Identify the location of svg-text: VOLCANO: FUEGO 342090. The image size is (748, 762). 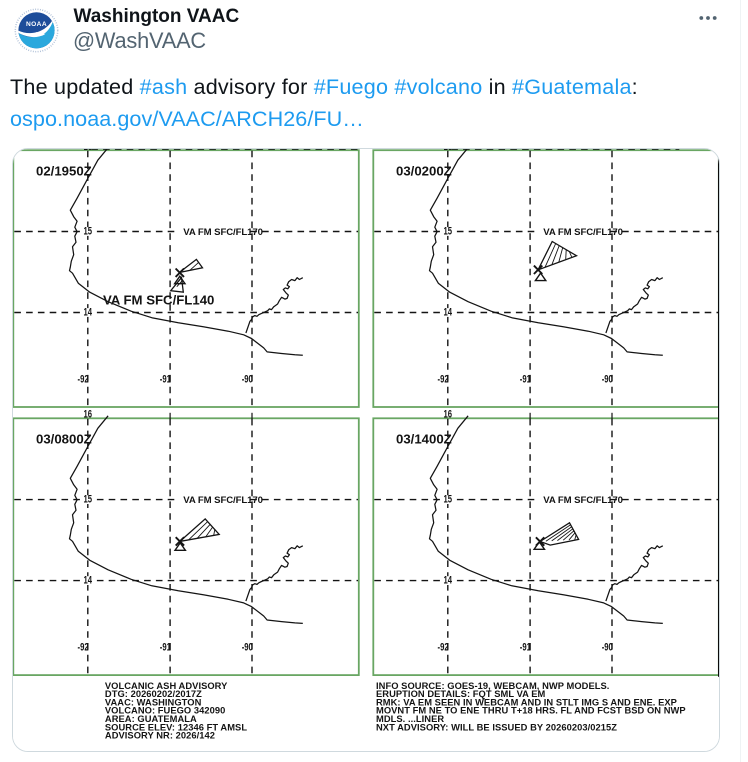
(165, 711).